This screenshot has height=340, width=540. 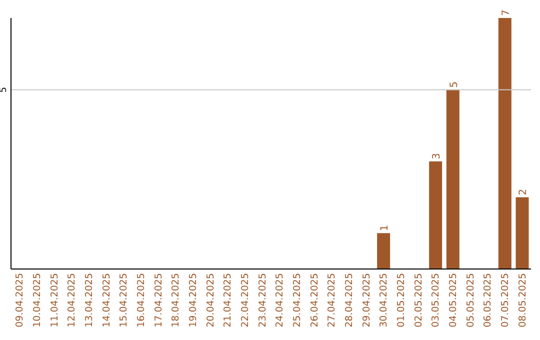 What do you see at coordinates (453, 300) in the screenshot?
I see `x-tick-label: 04.05.2025` at bounding box center [453, 300].